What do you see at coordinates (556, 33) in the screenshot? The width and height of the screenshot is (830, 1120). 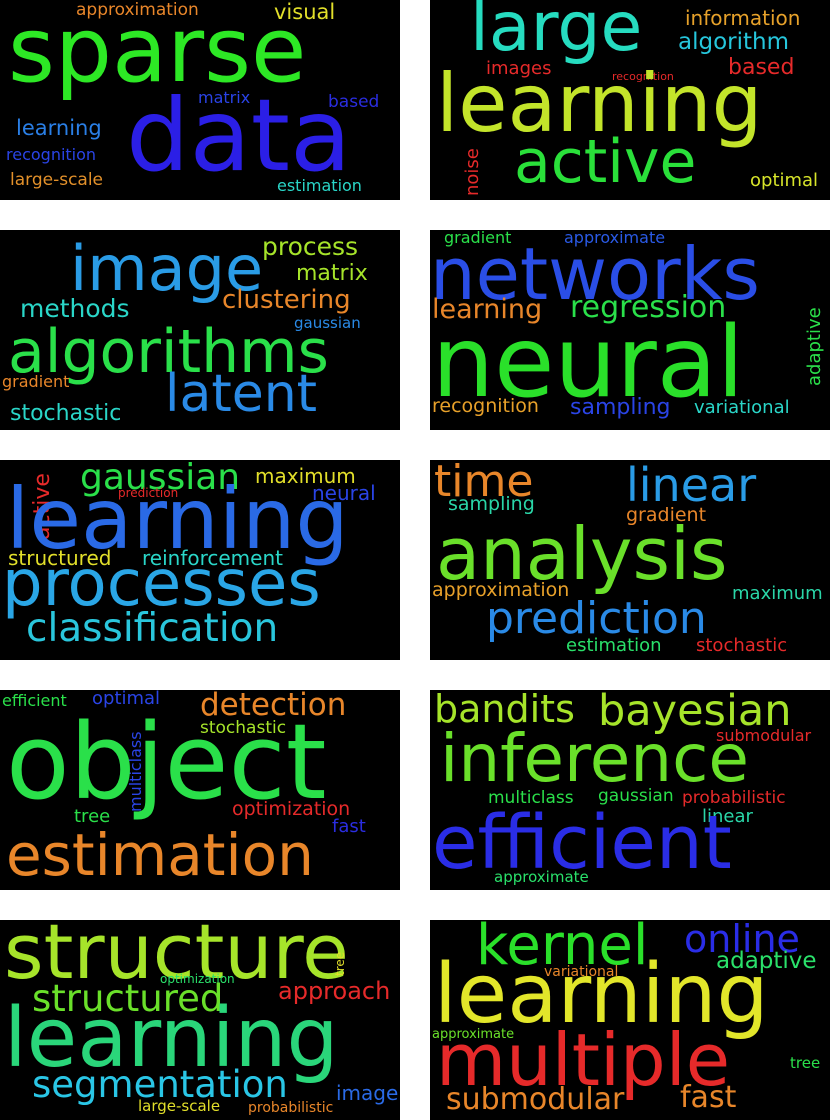 I see `word: large` at bounding box center [556, 33].